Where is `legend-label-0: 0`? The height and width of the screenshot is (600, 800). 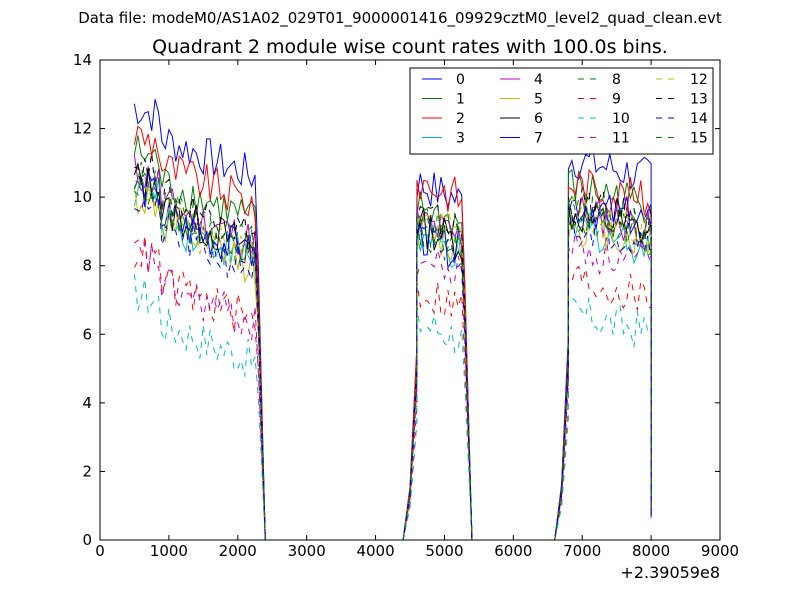 legend-label-0: 0 is located at coordinates (460, 80).